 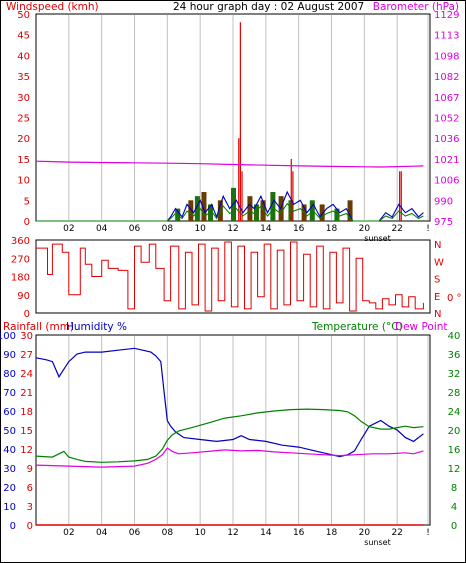 I want to click on barometer-tick: 1036, so click(x=446, y=139).